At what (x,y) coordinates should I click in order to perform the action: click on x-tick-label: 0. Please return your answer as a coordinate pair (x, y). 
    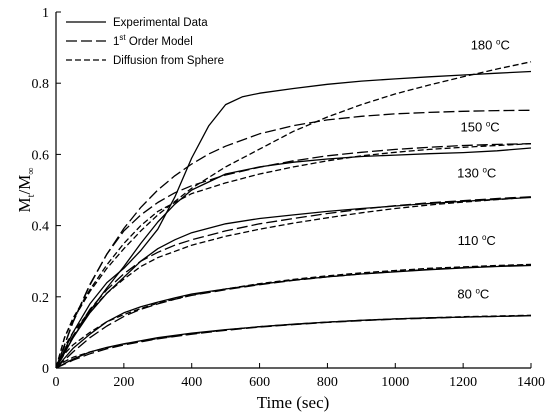
    Looking at the image, I should click on (56, 382).